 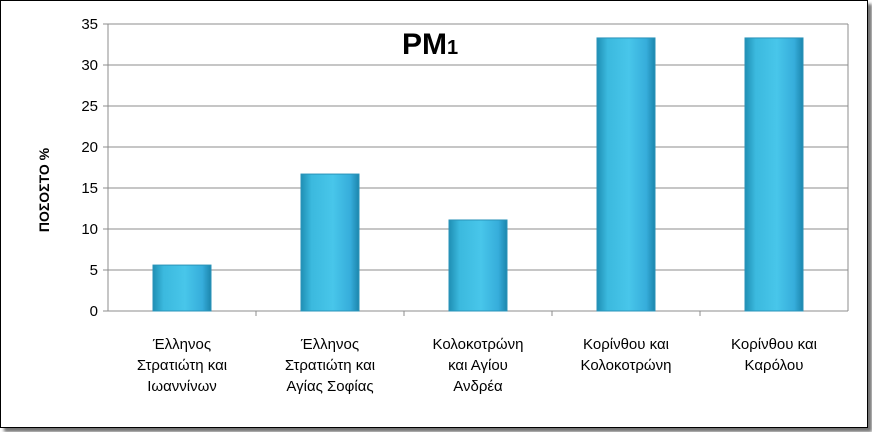 What do you see at coordinates (626, 355) in the screenshot?
I see `x-category-label: Κορίνθου και Κολοκοτρώνη` at bounding box center [626, 355].